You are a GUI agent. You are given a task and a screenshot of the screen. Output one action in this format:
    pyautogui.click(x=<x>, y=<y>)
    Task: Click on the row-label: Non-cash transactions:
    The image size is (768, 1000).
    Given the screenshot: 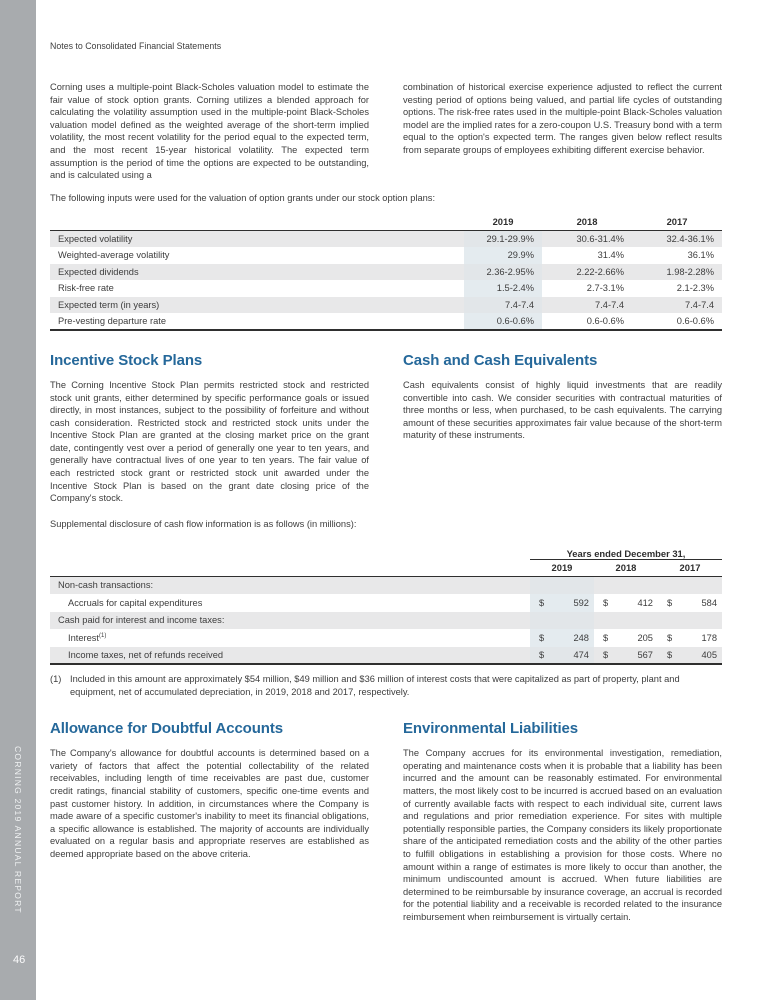 What is the action you would take?
    pyautogui.click(x=290, y=585)
    